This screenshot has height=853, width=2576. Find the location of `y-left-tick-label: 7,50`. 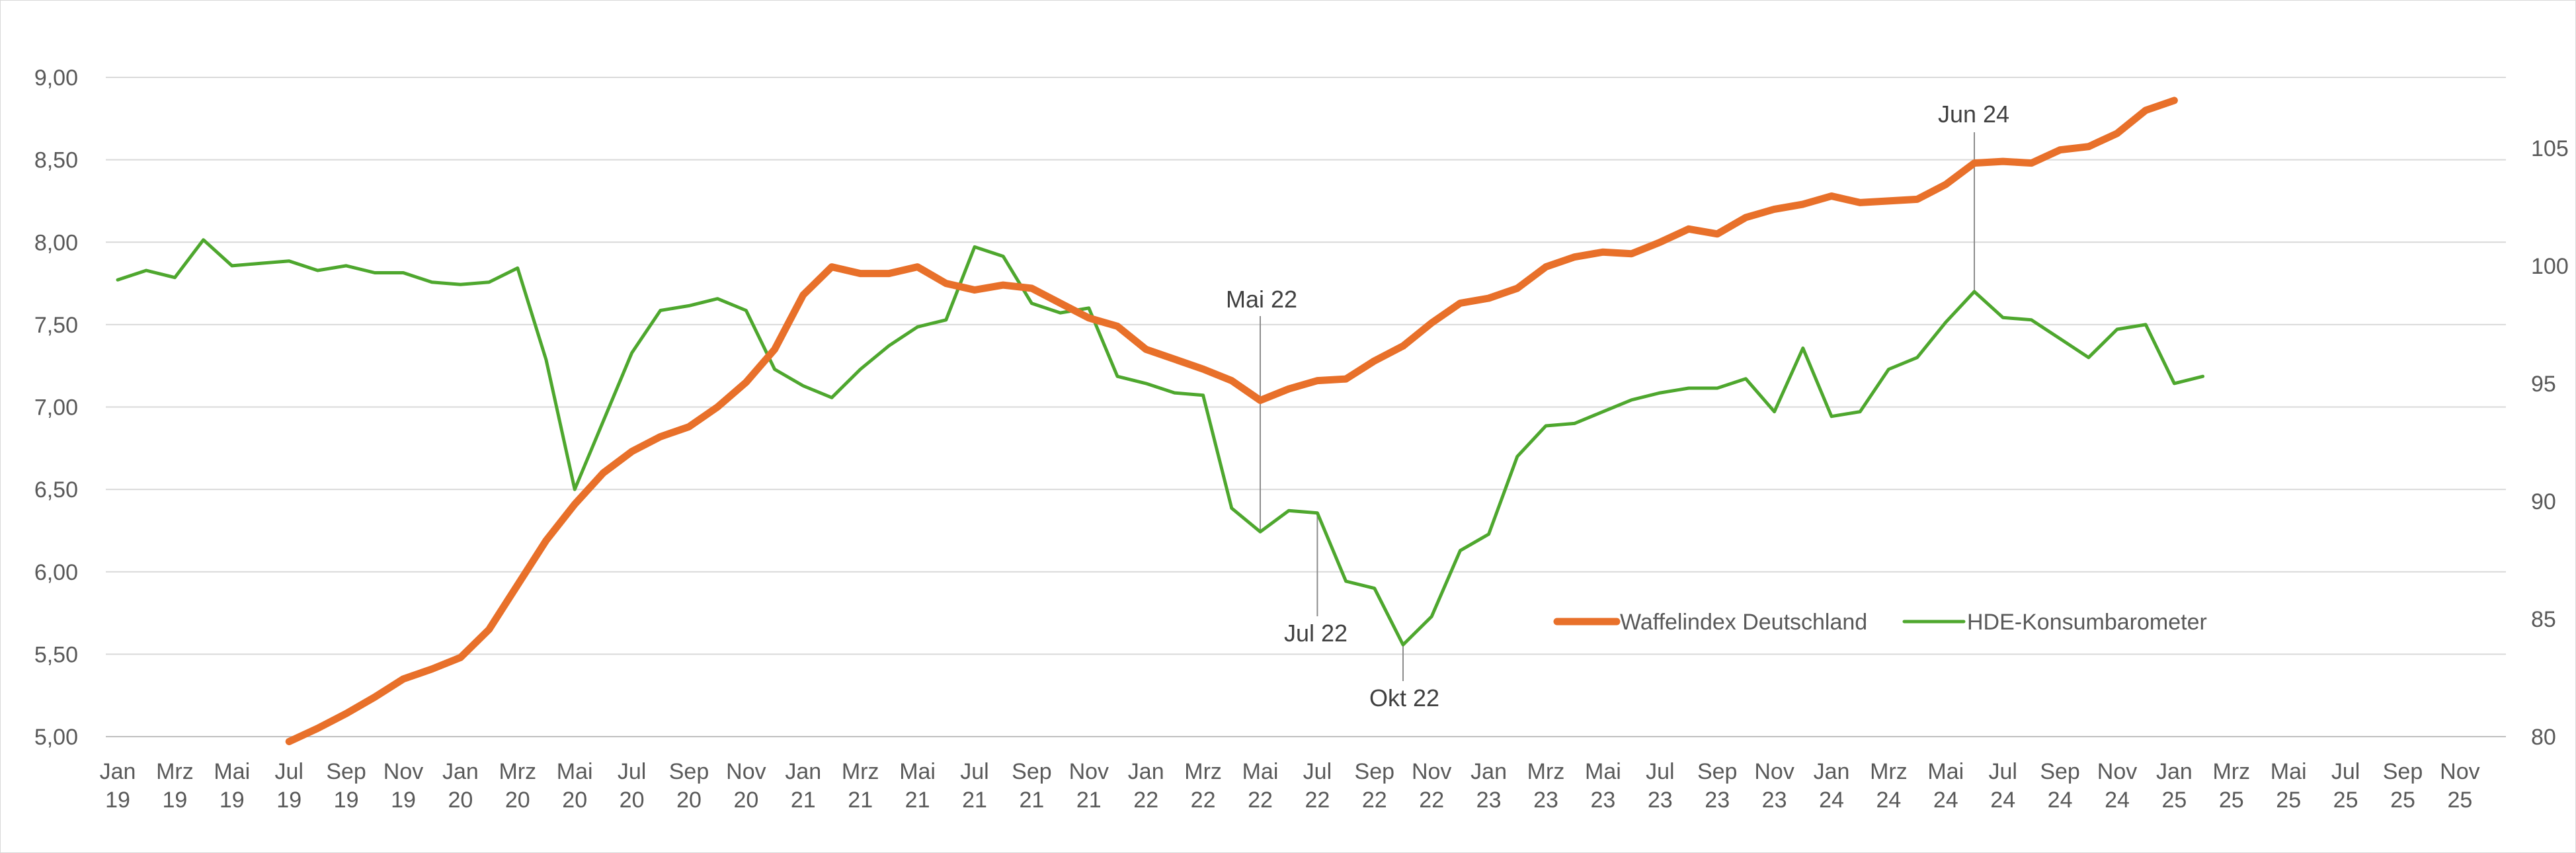

y-left-tick-label: 7,50 is located at coordinates (56, 325).